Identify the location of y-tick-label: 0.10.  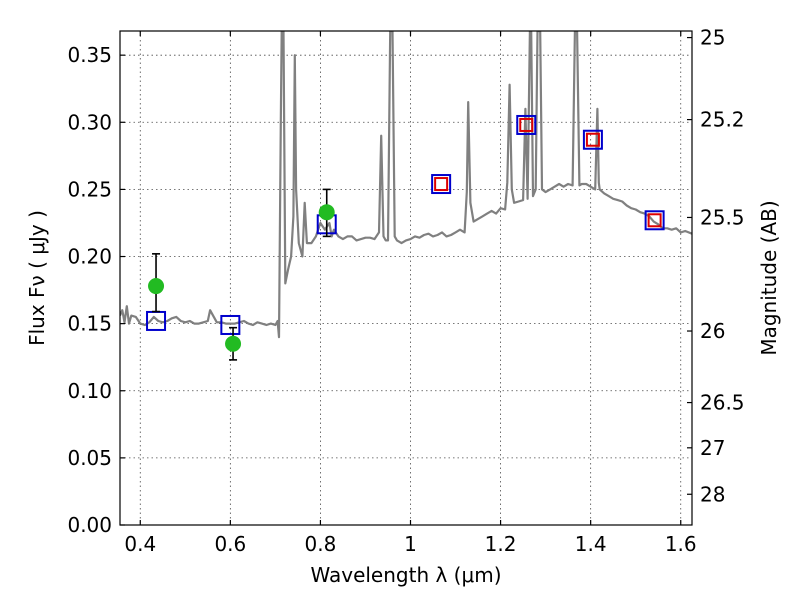
(89, 391).